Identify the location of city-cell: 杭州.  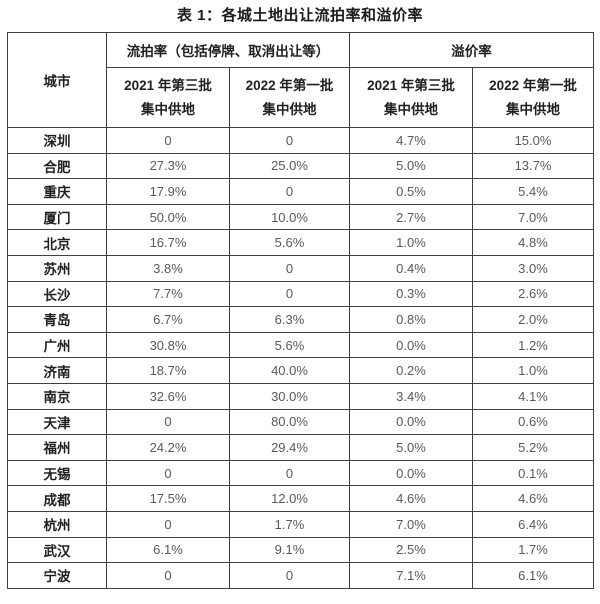
(57, 524).